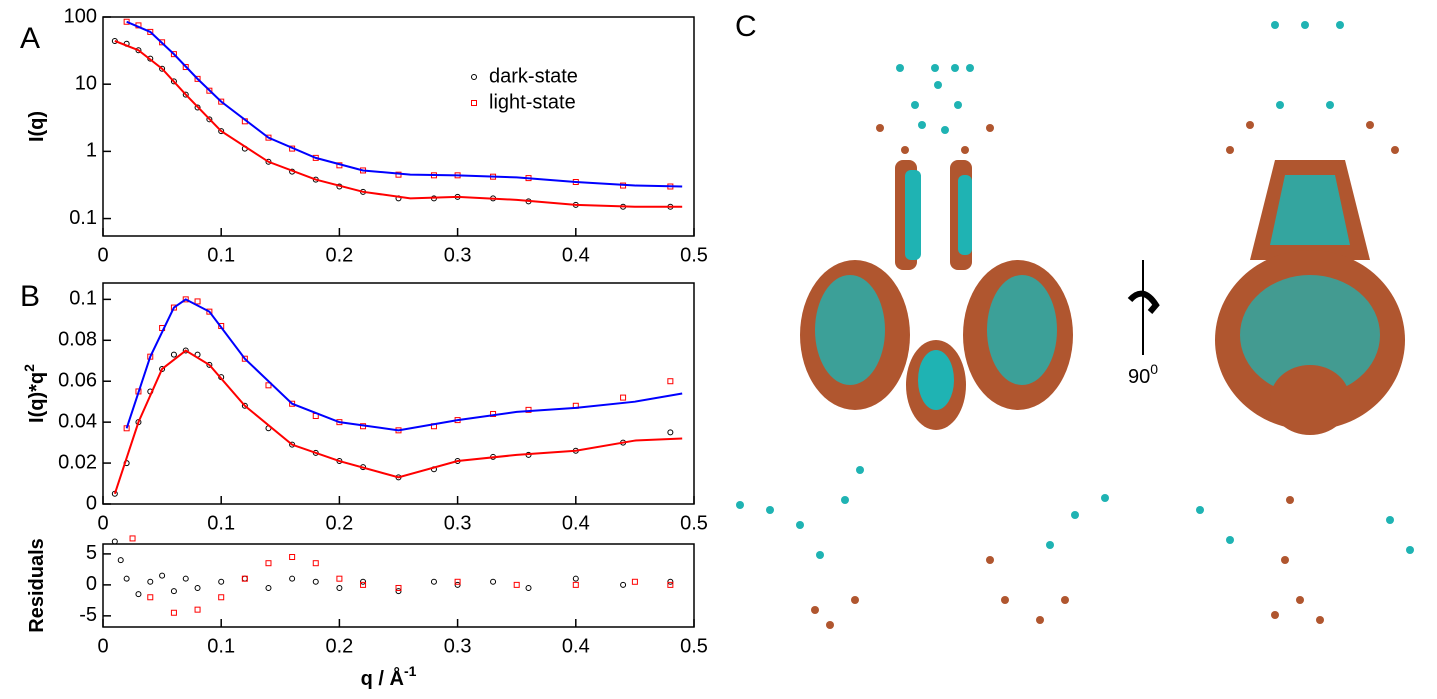 The width and height of the screenshot is (1437, 699). I want to click on y-axis-label: I(q)*q2, so click(35, 393).